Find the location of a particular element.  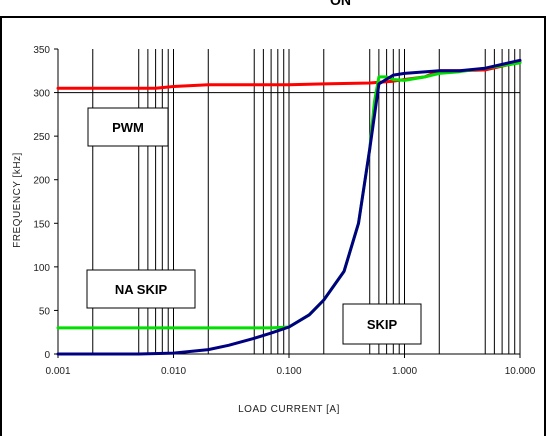

y-tick-label: 50 is located at coordinates (45, 311).